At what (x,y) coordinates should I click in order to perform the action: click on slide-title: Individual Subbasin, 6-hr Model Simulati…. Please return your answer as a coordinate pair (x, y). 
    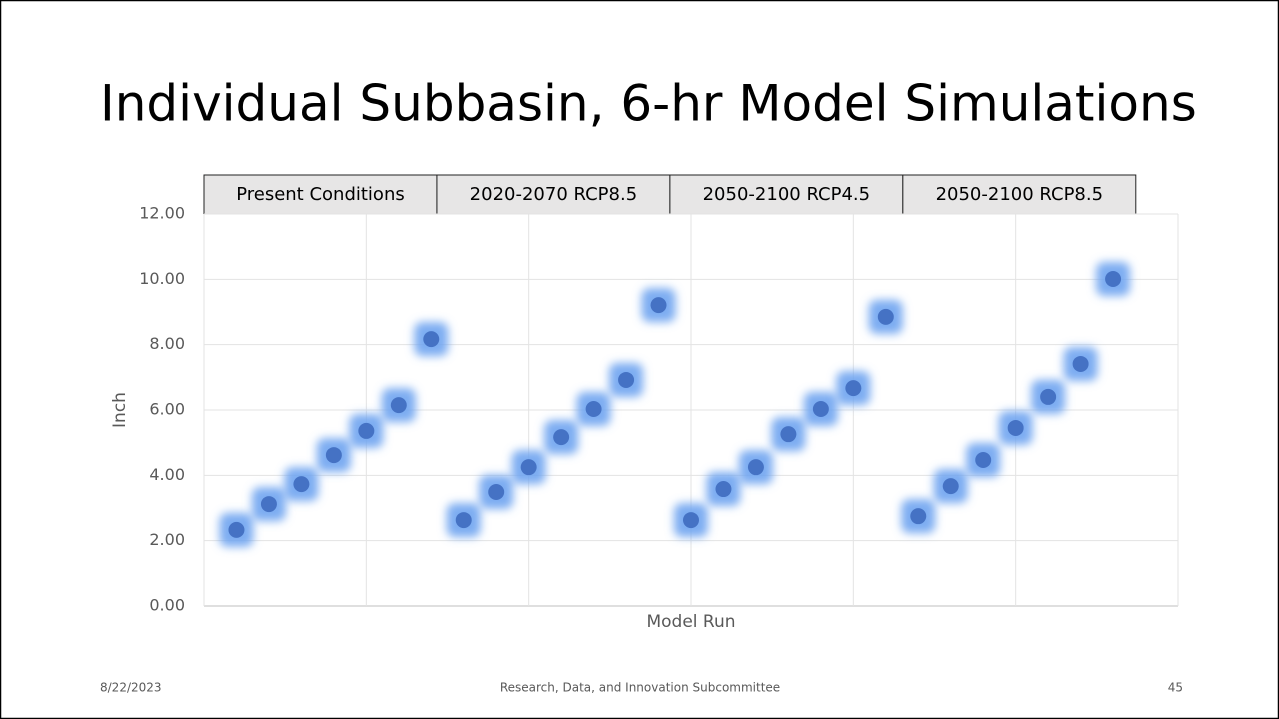
    Looking at the image, I should click on (648, 104).